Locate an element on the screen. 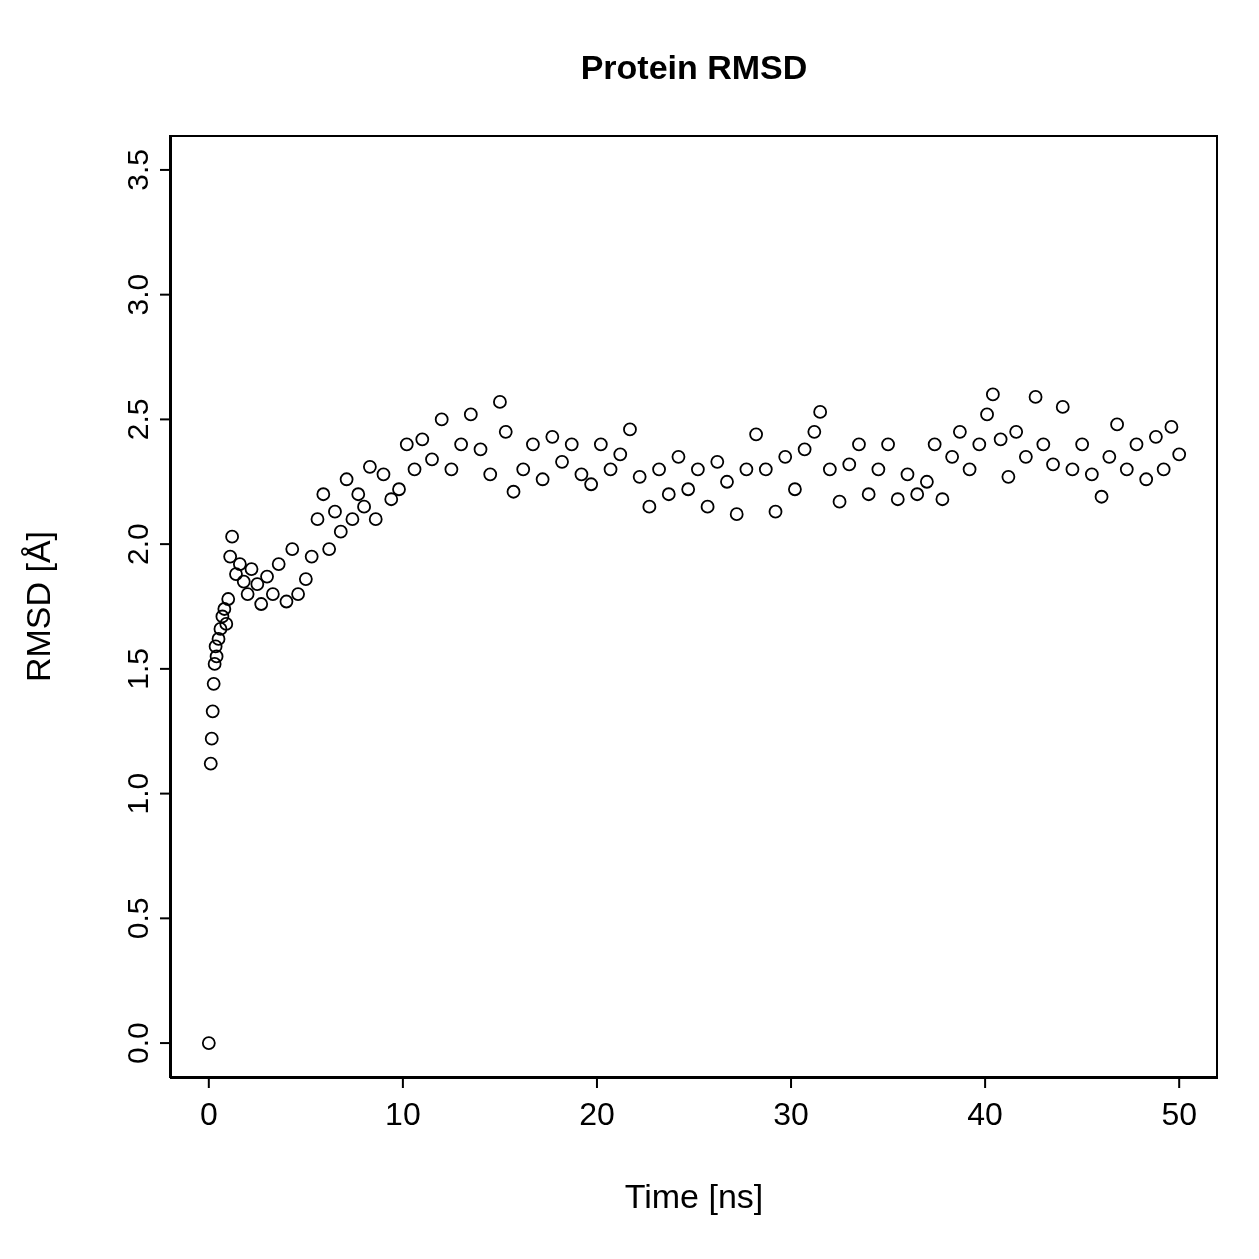 The image size is (1259, 1259). y-axis-title: RMSD [Å] is located at coordinates (38, 606).